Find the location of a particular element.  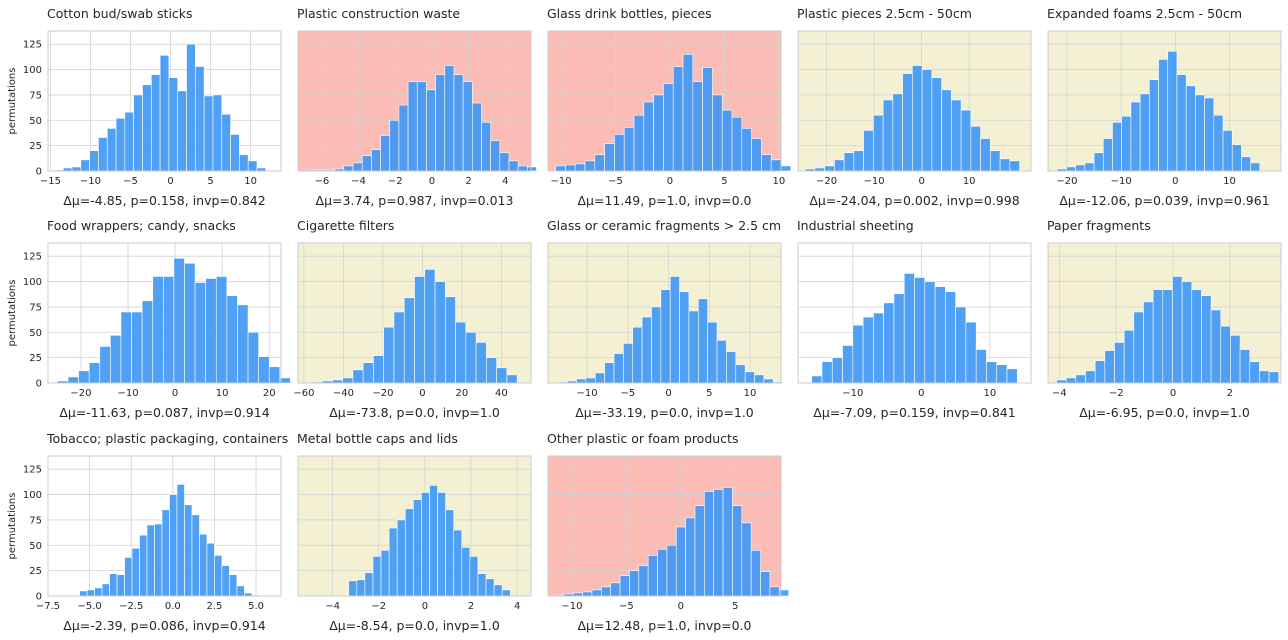

x-axis-label: Δμ=11.49, p=1.0, invp=0.0 is located at coordinates (664, 200).